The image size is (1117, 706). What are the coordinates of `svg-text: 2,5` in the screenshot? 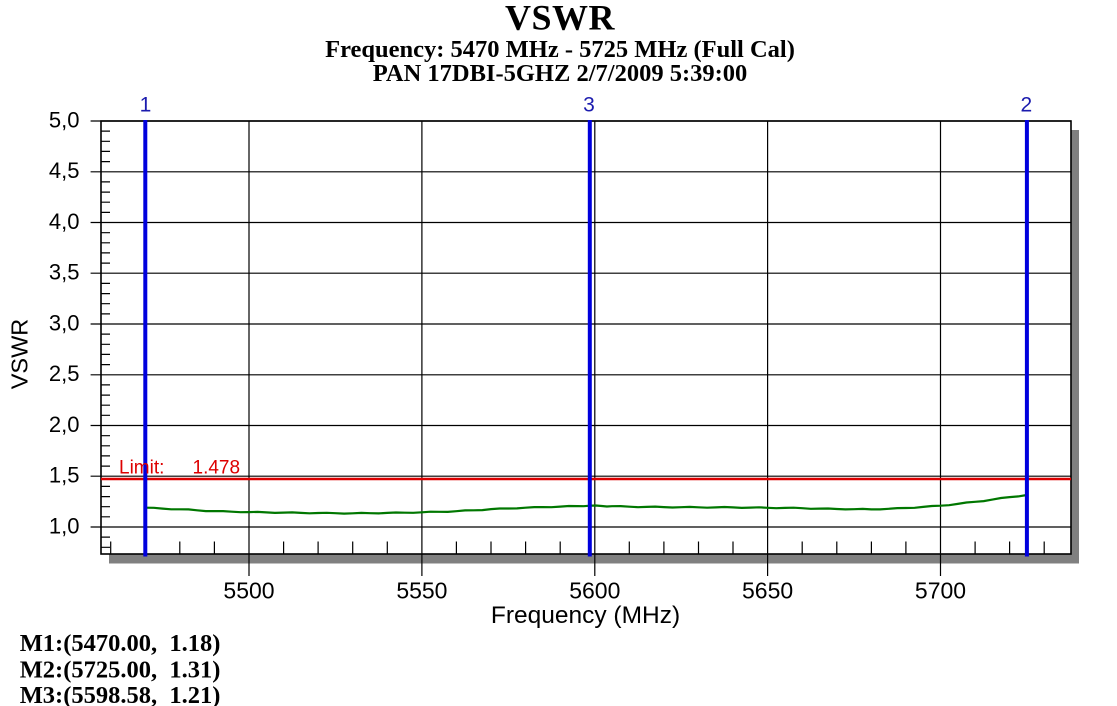 It's located at (64, 373).